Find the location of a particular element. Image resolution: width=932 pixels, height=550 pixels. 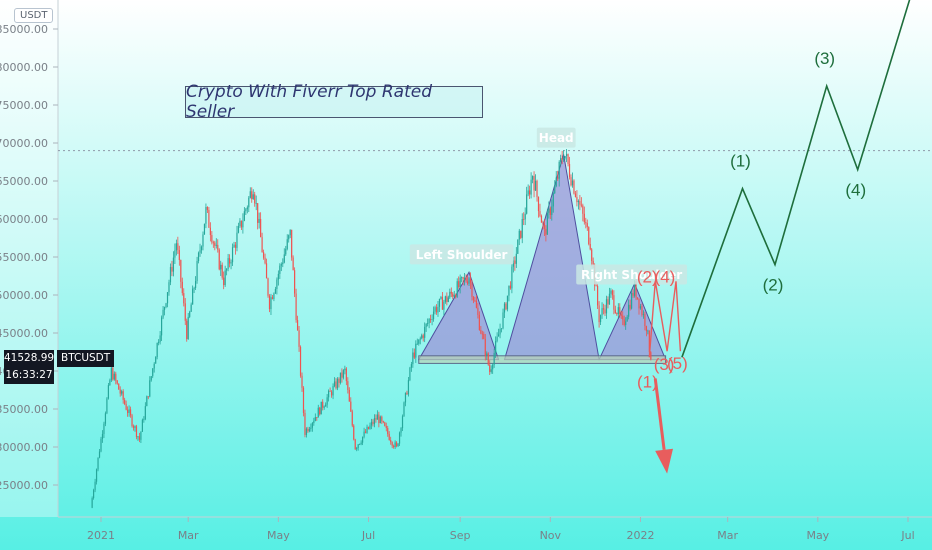

y-tick-label: 30000.00 is located at coordinates (24, 447).